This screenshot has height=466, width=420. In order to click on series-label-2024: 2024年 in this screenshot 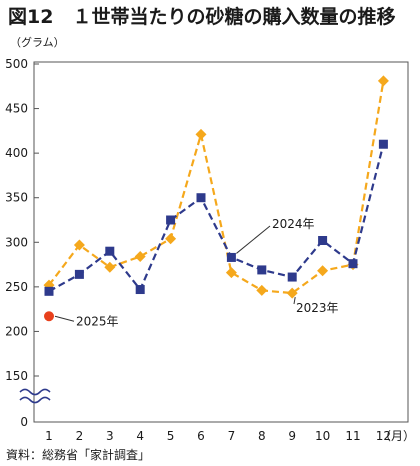, I will do `click(293, 224)`.